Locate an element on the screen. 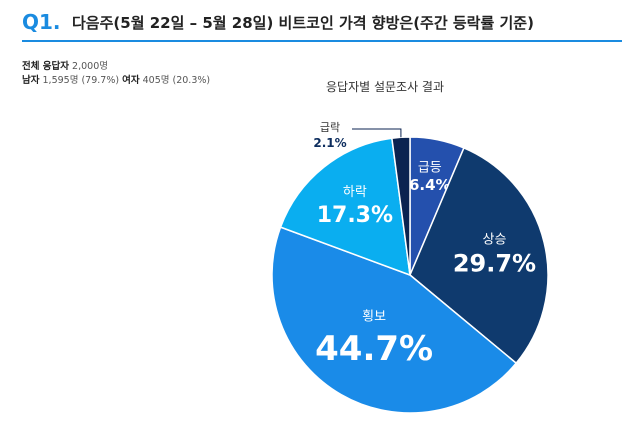 The height and width of the screenshot is (426, 640). slice-label-name: 하락 is located at coordinates (355, 192).